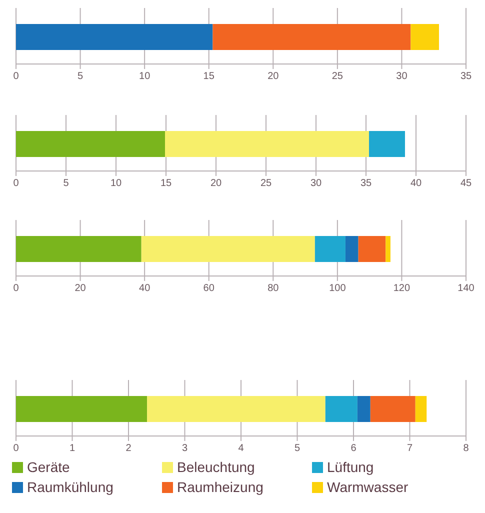 This screenshot has height=513, width=485. Describe the element at coordinates (209, 288) in the screenshot. I see `x-tick-label: 60` at that location.